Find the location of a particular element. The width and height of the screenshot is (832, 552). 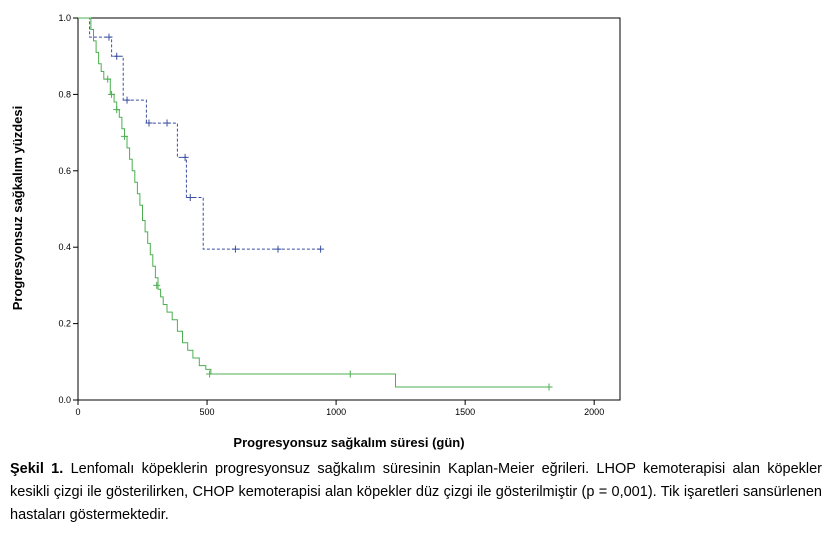

caption-label: Şekil 1. is located at coordinates (37, 469).